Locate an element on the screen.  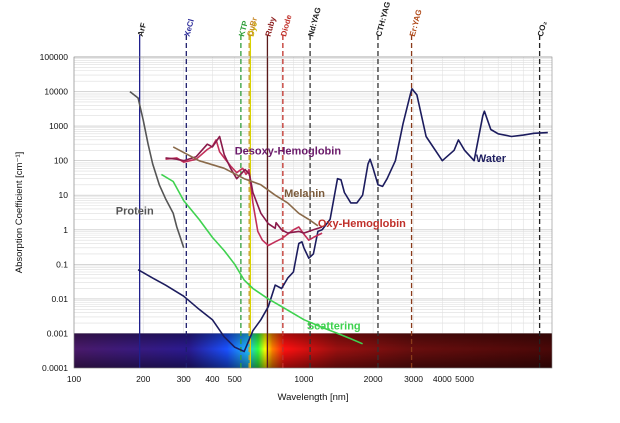
laser-label: Nd:YAG is located at coordinates (314, 21).